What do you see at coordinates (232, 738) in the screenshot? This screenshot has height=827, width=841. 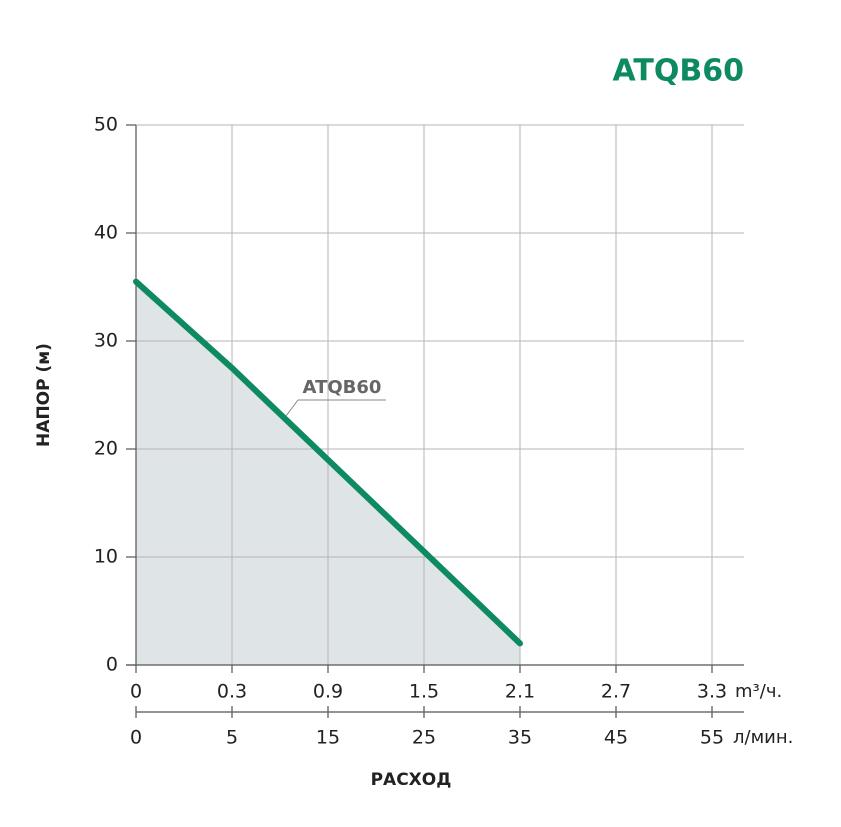 I see `x2-tick-label: 5` at bounding box center [232, 738].